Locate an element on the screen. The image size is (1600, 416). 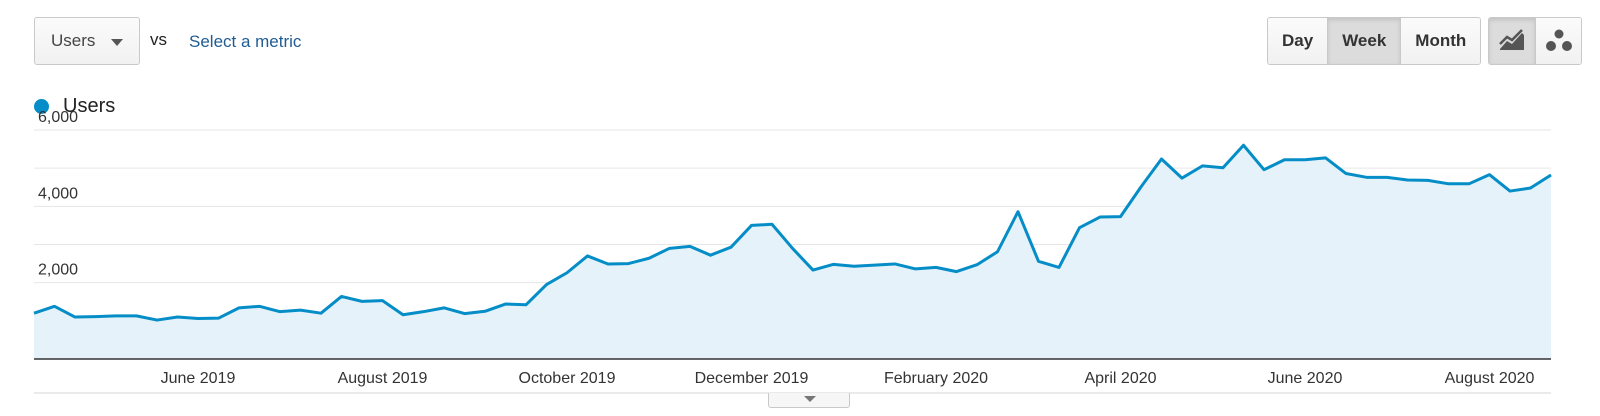
y-tick-label: 2,000 is located at coordinates (58, 270).